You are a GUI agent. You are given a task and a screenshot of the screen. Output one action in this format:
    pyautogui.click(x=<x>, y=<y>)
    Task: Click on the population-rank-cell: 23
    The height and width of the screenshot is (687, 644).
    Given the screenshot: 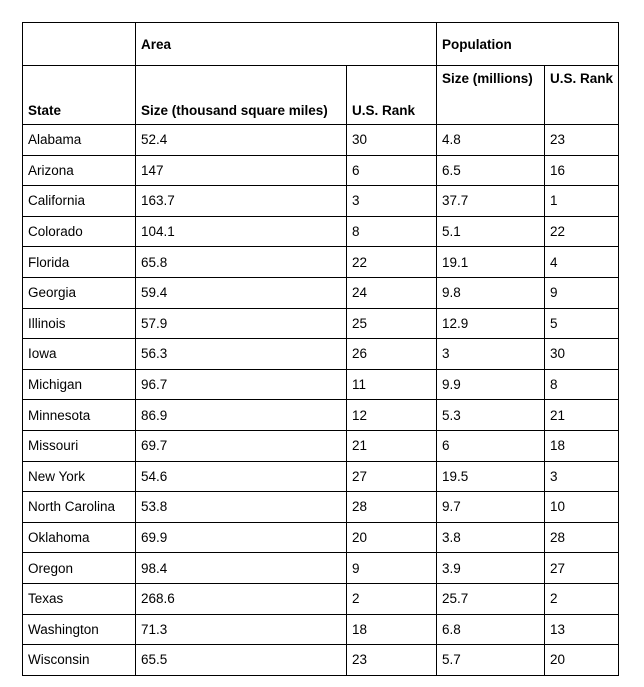 What is the action you would take?
    pyautogui.click(x=581, y=140)
    